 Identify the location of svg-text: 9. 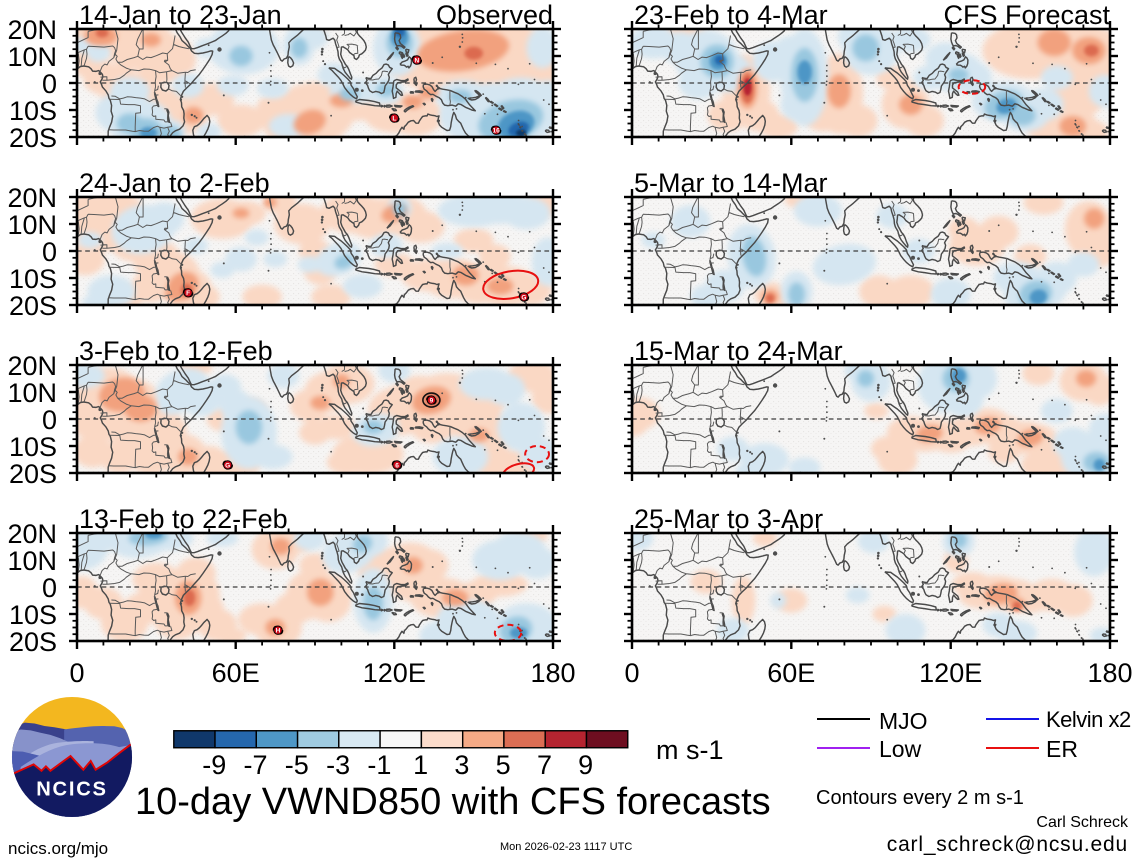
(432, 400).